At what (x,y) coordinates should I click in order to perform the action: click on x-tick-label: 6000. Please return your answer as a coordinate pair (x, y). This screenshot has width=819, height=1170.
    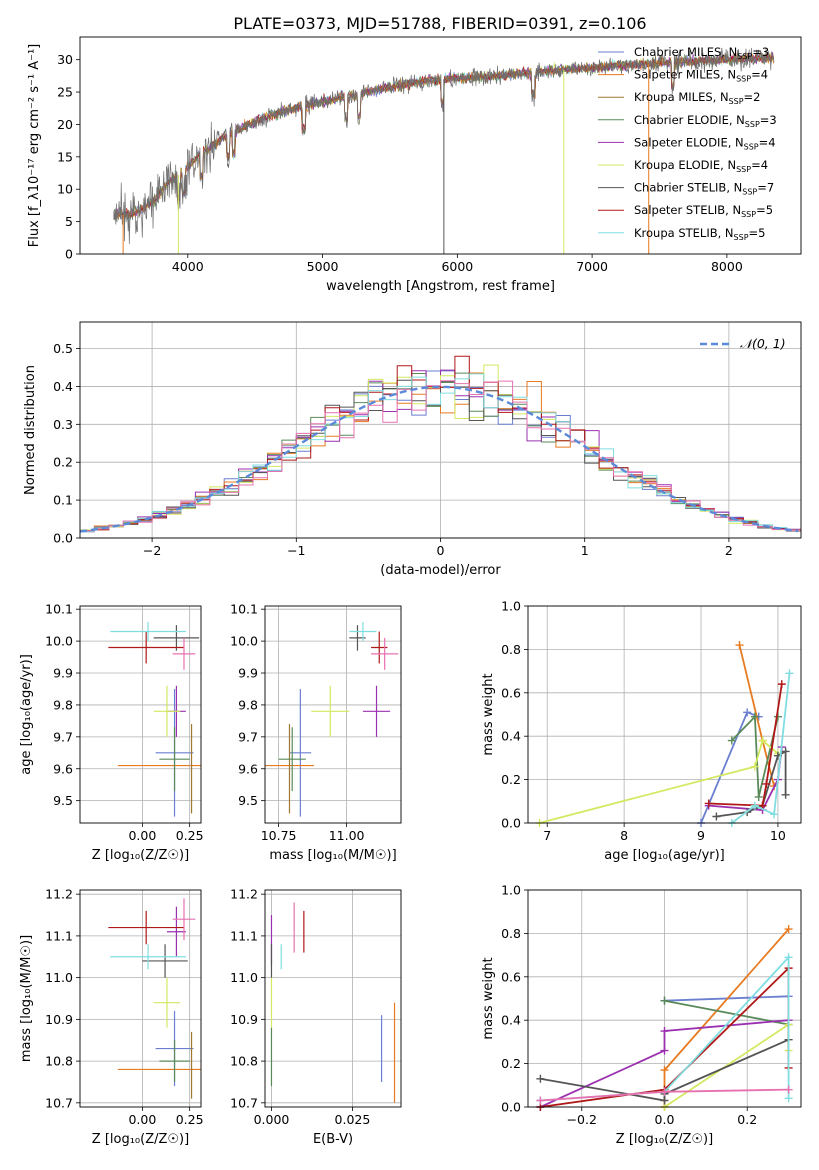
    Looking at the image, I should click on (457, 266).